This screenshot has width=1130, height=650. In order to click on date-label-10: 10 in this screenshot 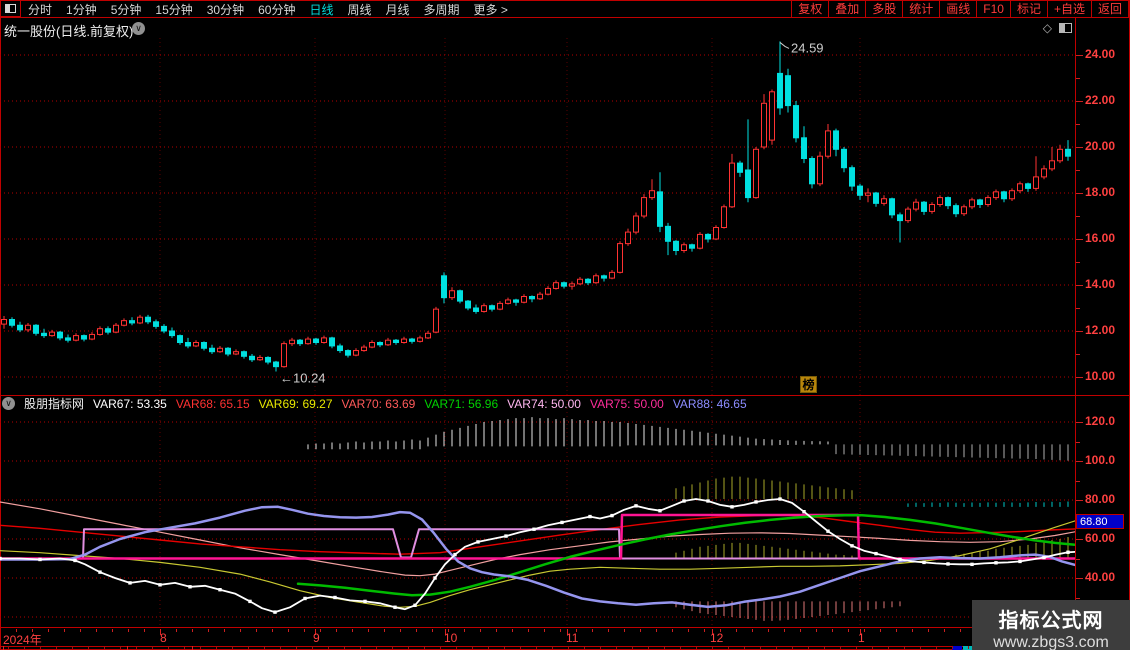, I will do `click(451, 638)`.